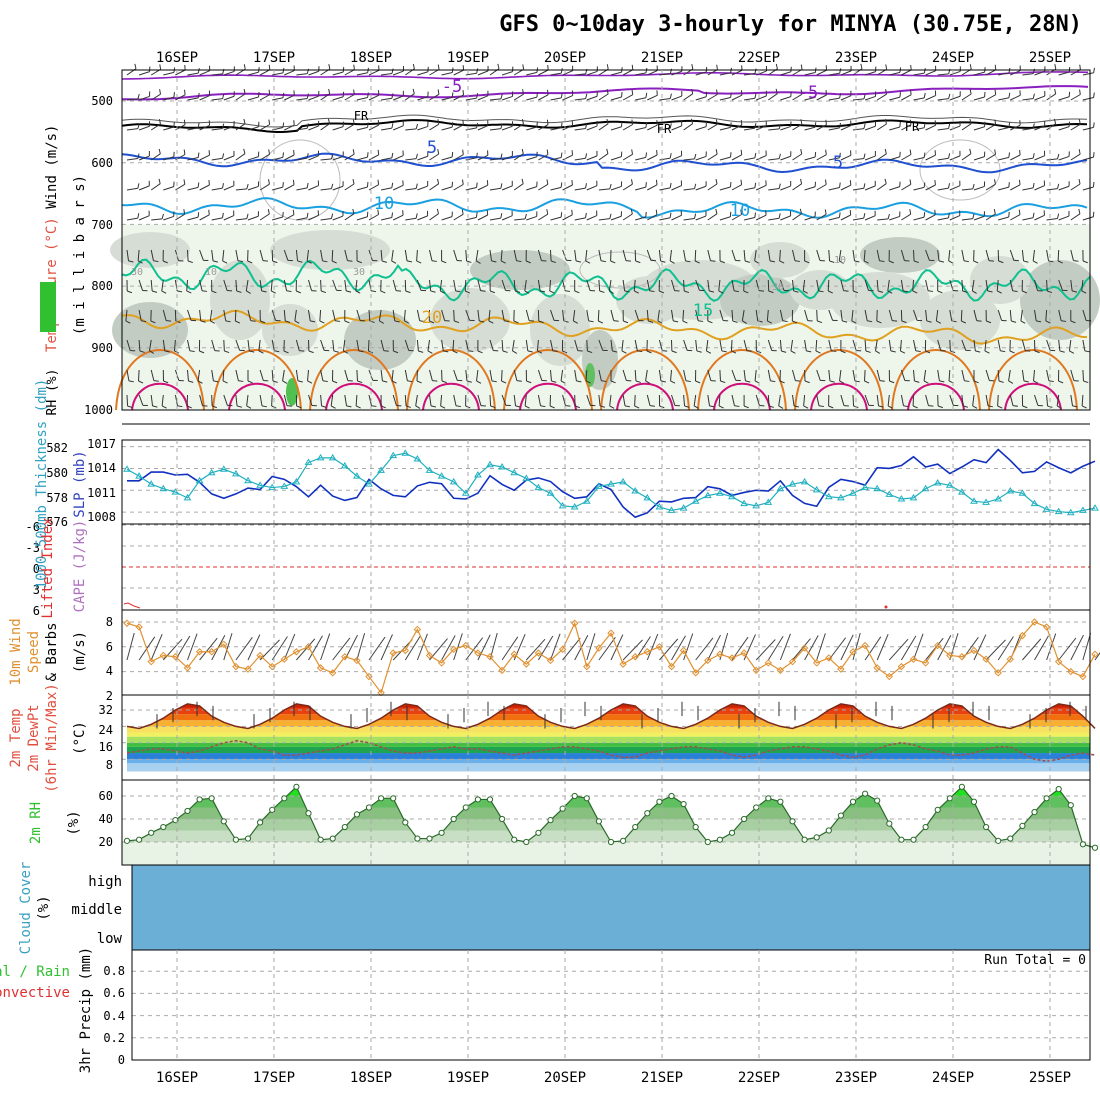 The image size is (1100, 1100). I want to click on wind10-series-line, so click(611, 657).